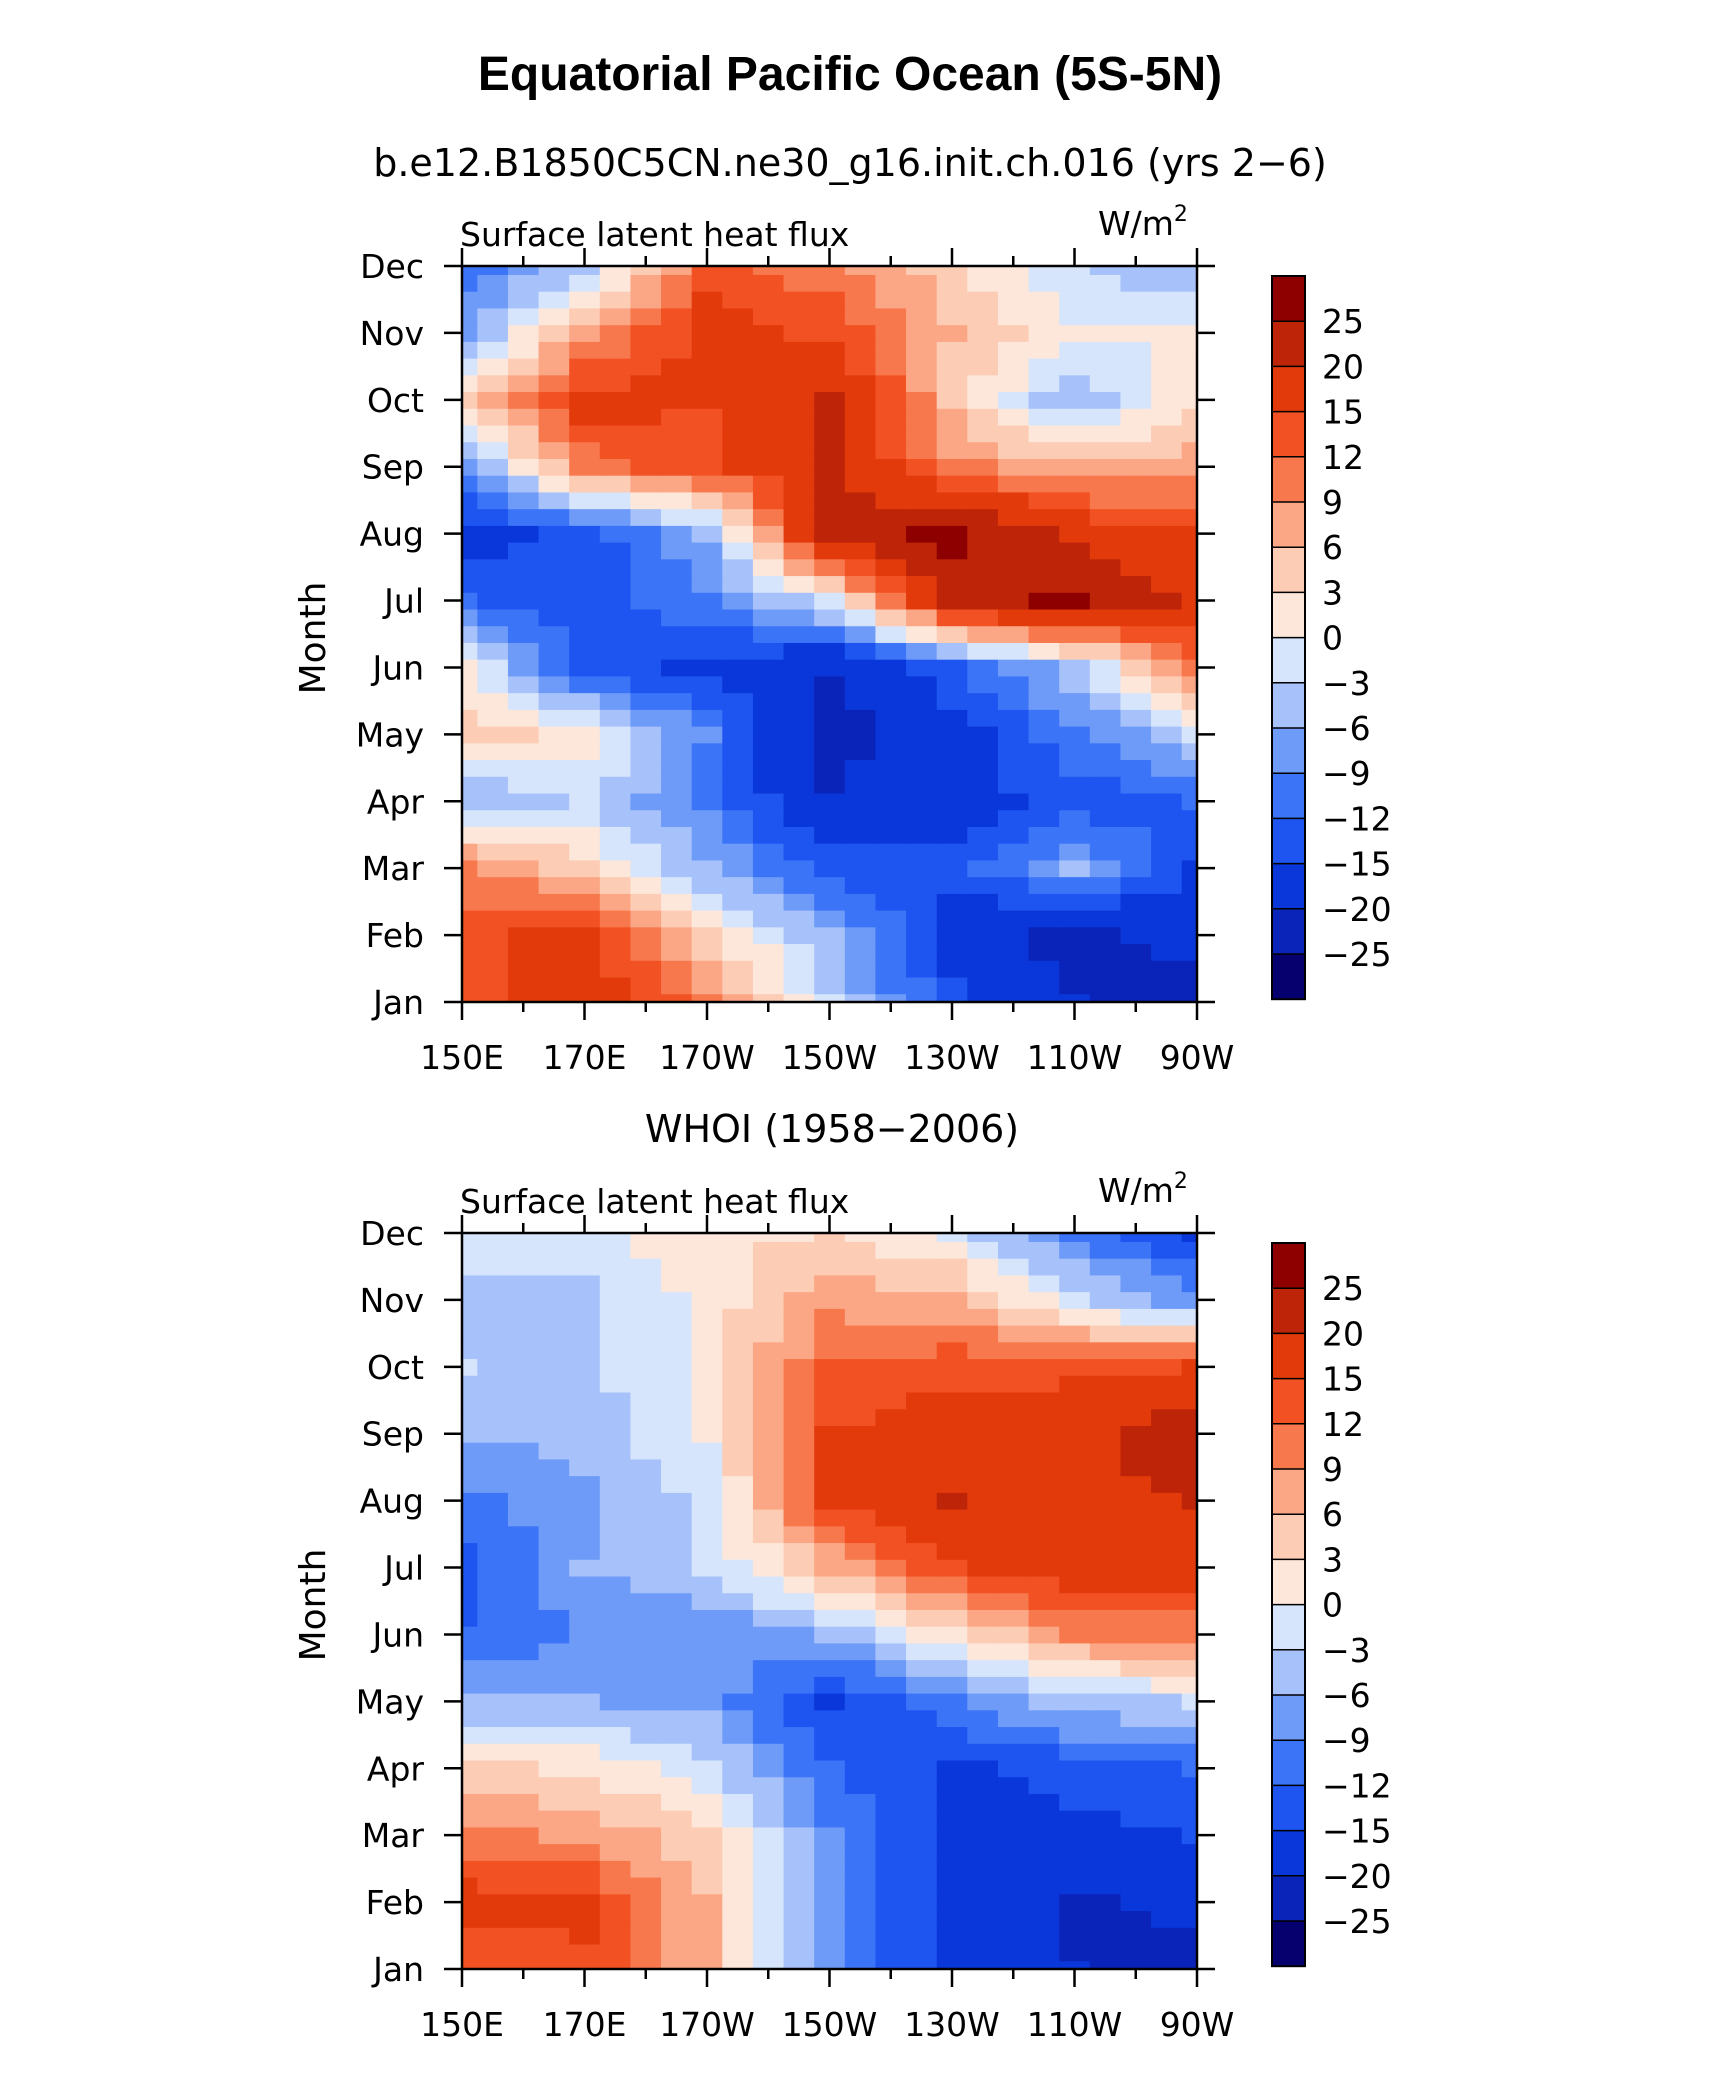 The image size is (1710, 2080). I want to click on colorbar-label: 3, so click(1332, 592).